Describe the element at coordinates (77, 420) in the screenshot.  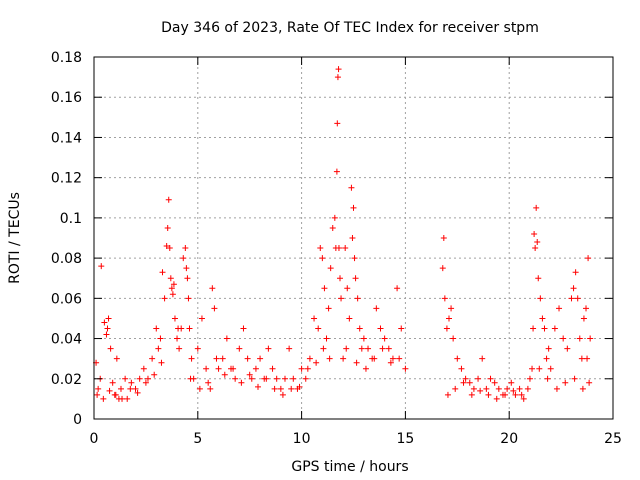
I see `y-tick-label: 0` at that location.